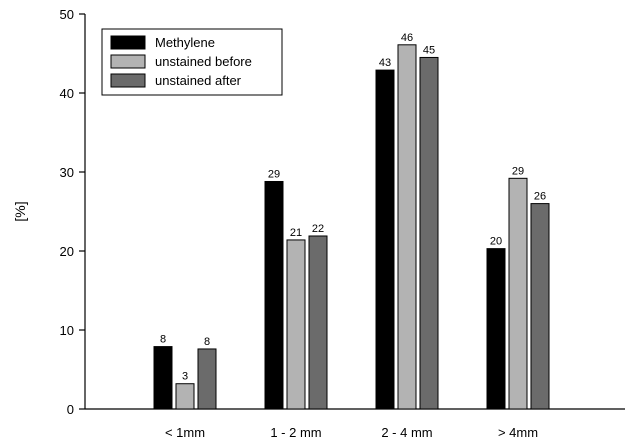 Image resolution: width=629 pixels, height=442 pixels. I want to click on legend: Methylene unstained before unstained after, so click(192, 62).